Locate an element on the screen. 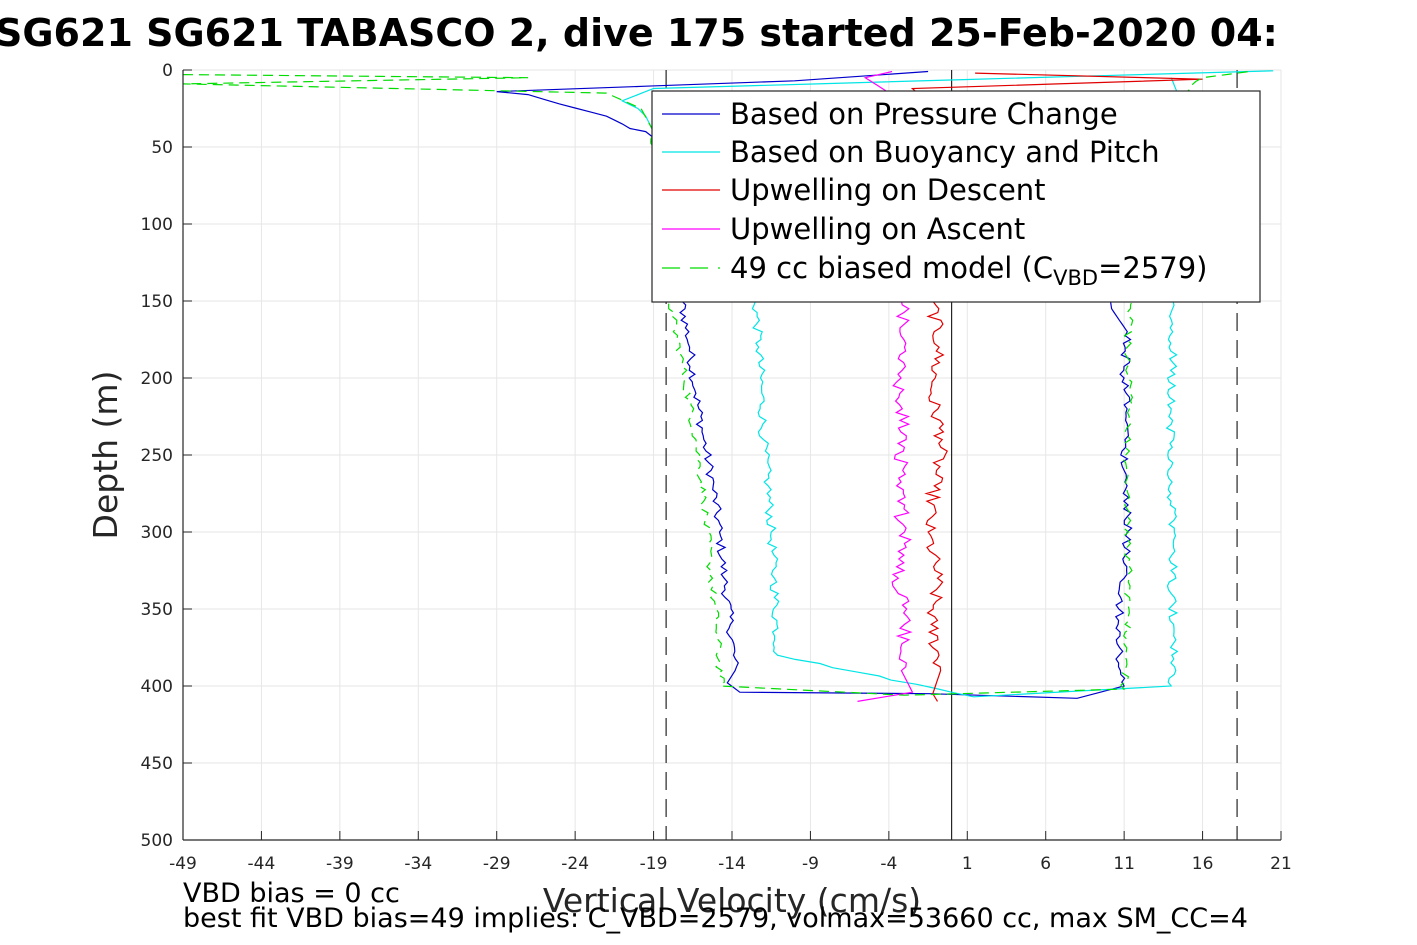  x-tick-label: -14 is located at coordinates (732, 864).